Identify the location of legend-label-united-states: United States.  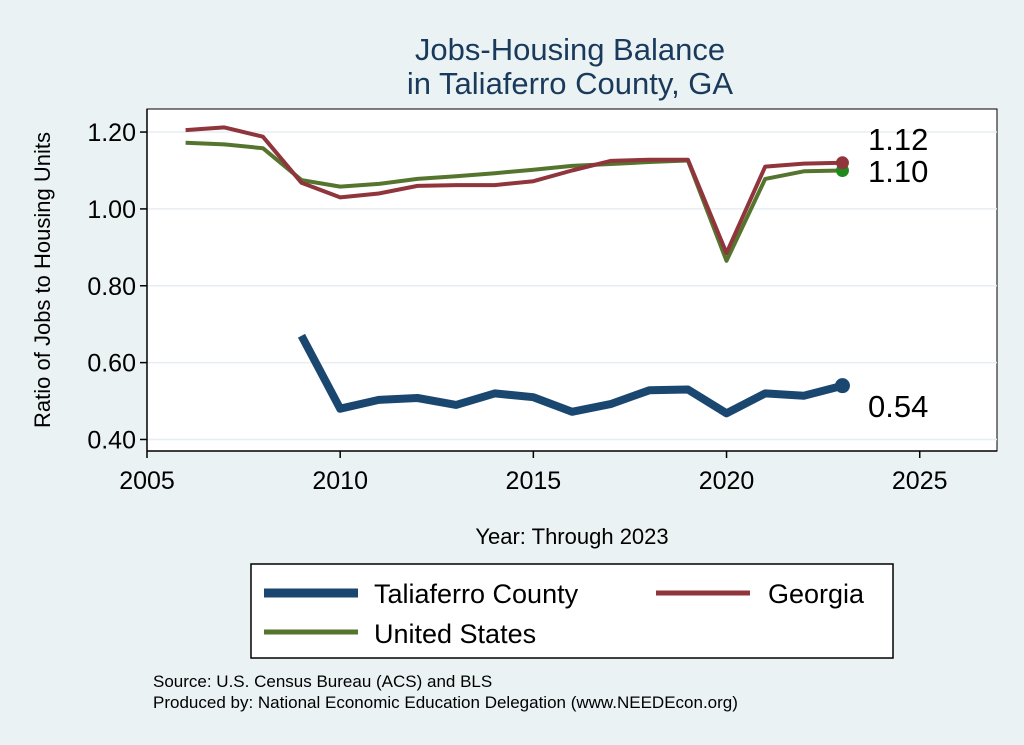
(455, 634).